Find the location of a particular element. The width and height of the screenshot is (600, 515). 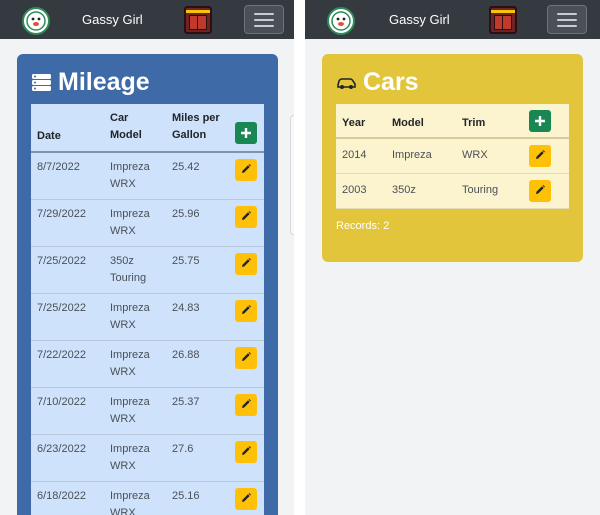

table-row: 7/25/2022 350z Touring 25.75 is located at coordinates (147, 270).